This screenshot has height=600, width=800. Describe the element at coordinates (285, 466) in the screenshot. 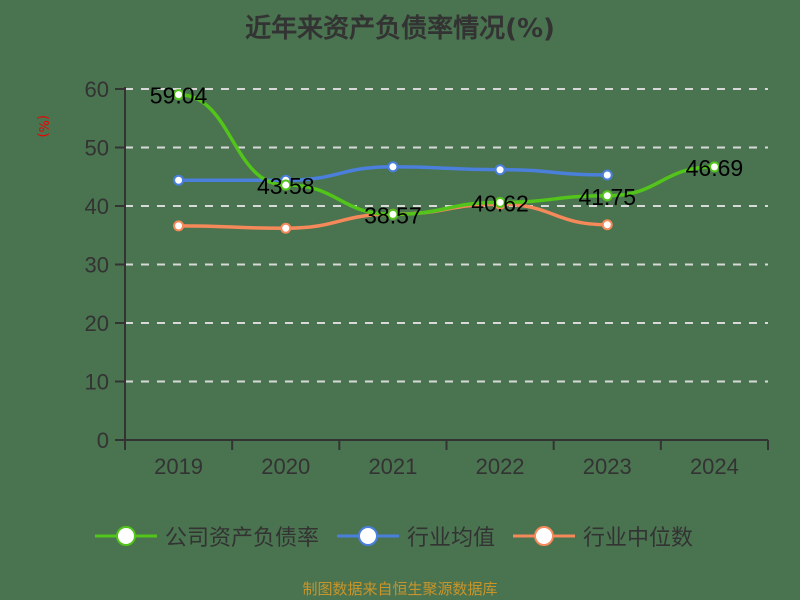

I see `x-tick-label: 2020` at that location.